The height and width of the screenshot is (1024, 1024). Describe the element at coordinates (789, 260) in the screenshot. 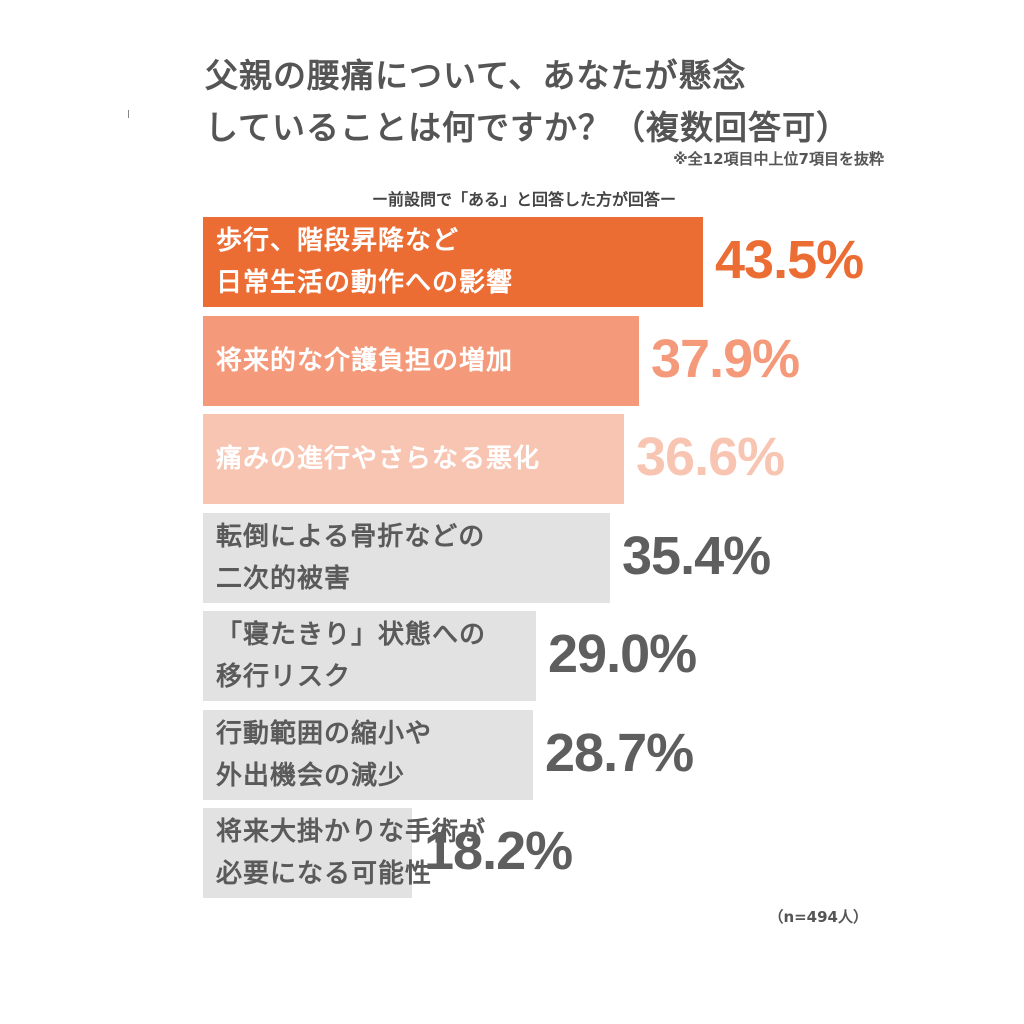

I see `bar-value-1: 43.5%` at that location.